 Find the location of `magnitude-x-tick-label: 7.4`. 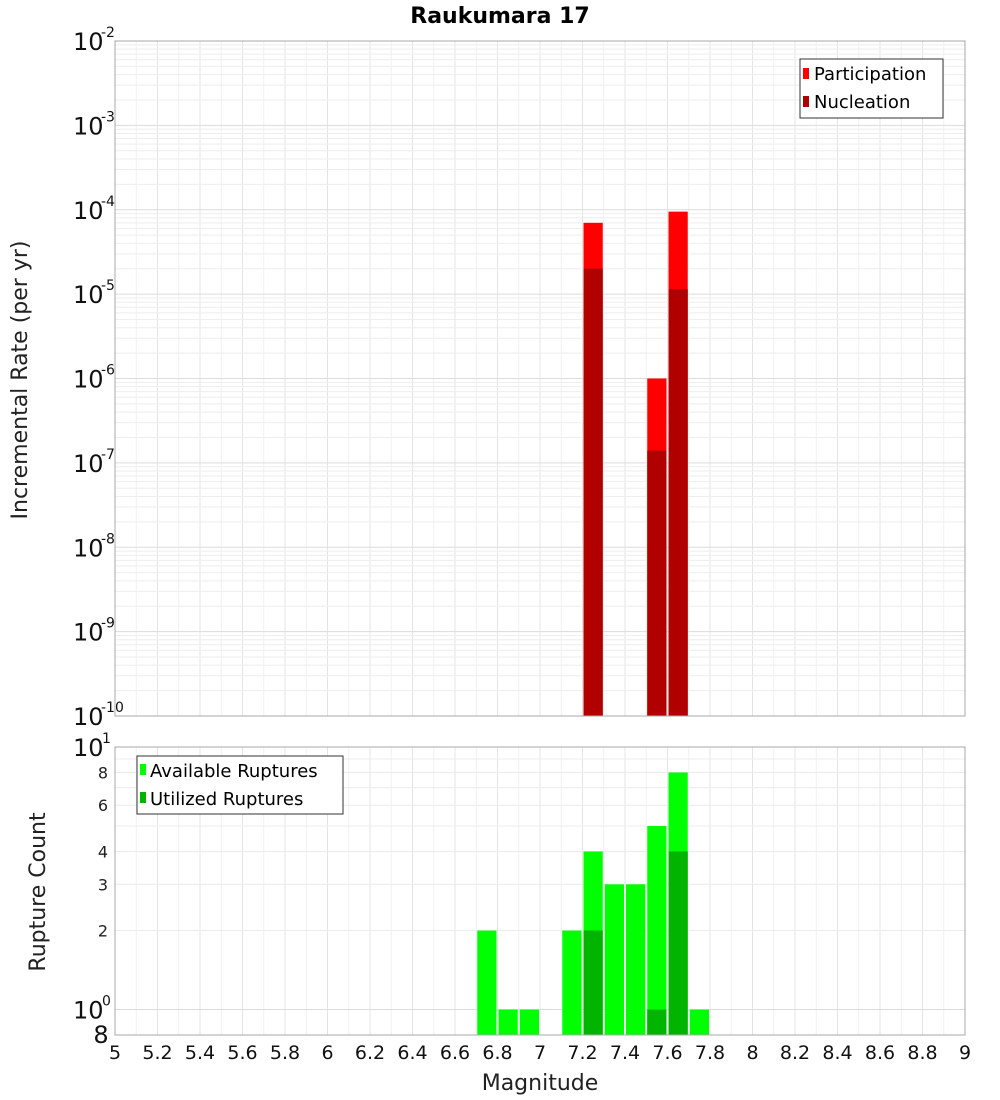

magnitude-x-tick-label: 7.4 is located at coordinates (625, 1053).